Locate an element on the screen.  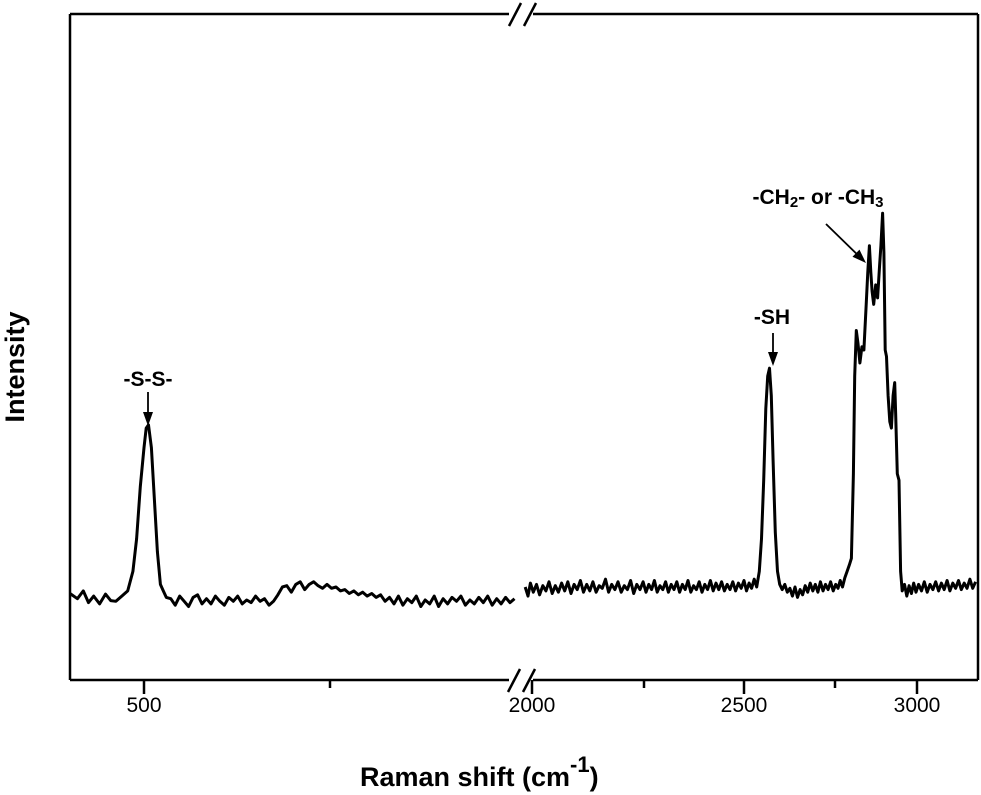
x-axis-ticks is located at coordinates (530, 687).